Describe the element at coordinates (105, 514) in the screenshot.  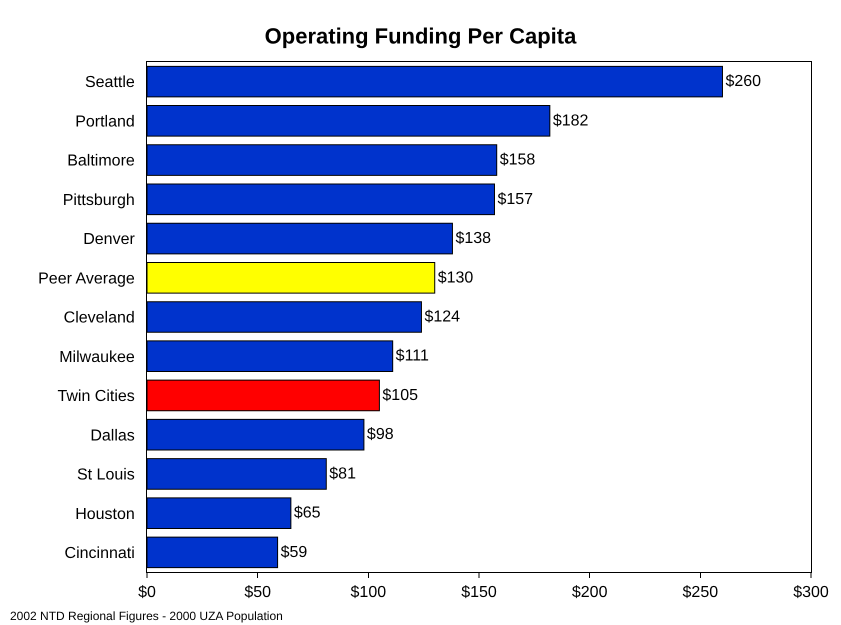
I see `y-tick-label: Houston` at that location.